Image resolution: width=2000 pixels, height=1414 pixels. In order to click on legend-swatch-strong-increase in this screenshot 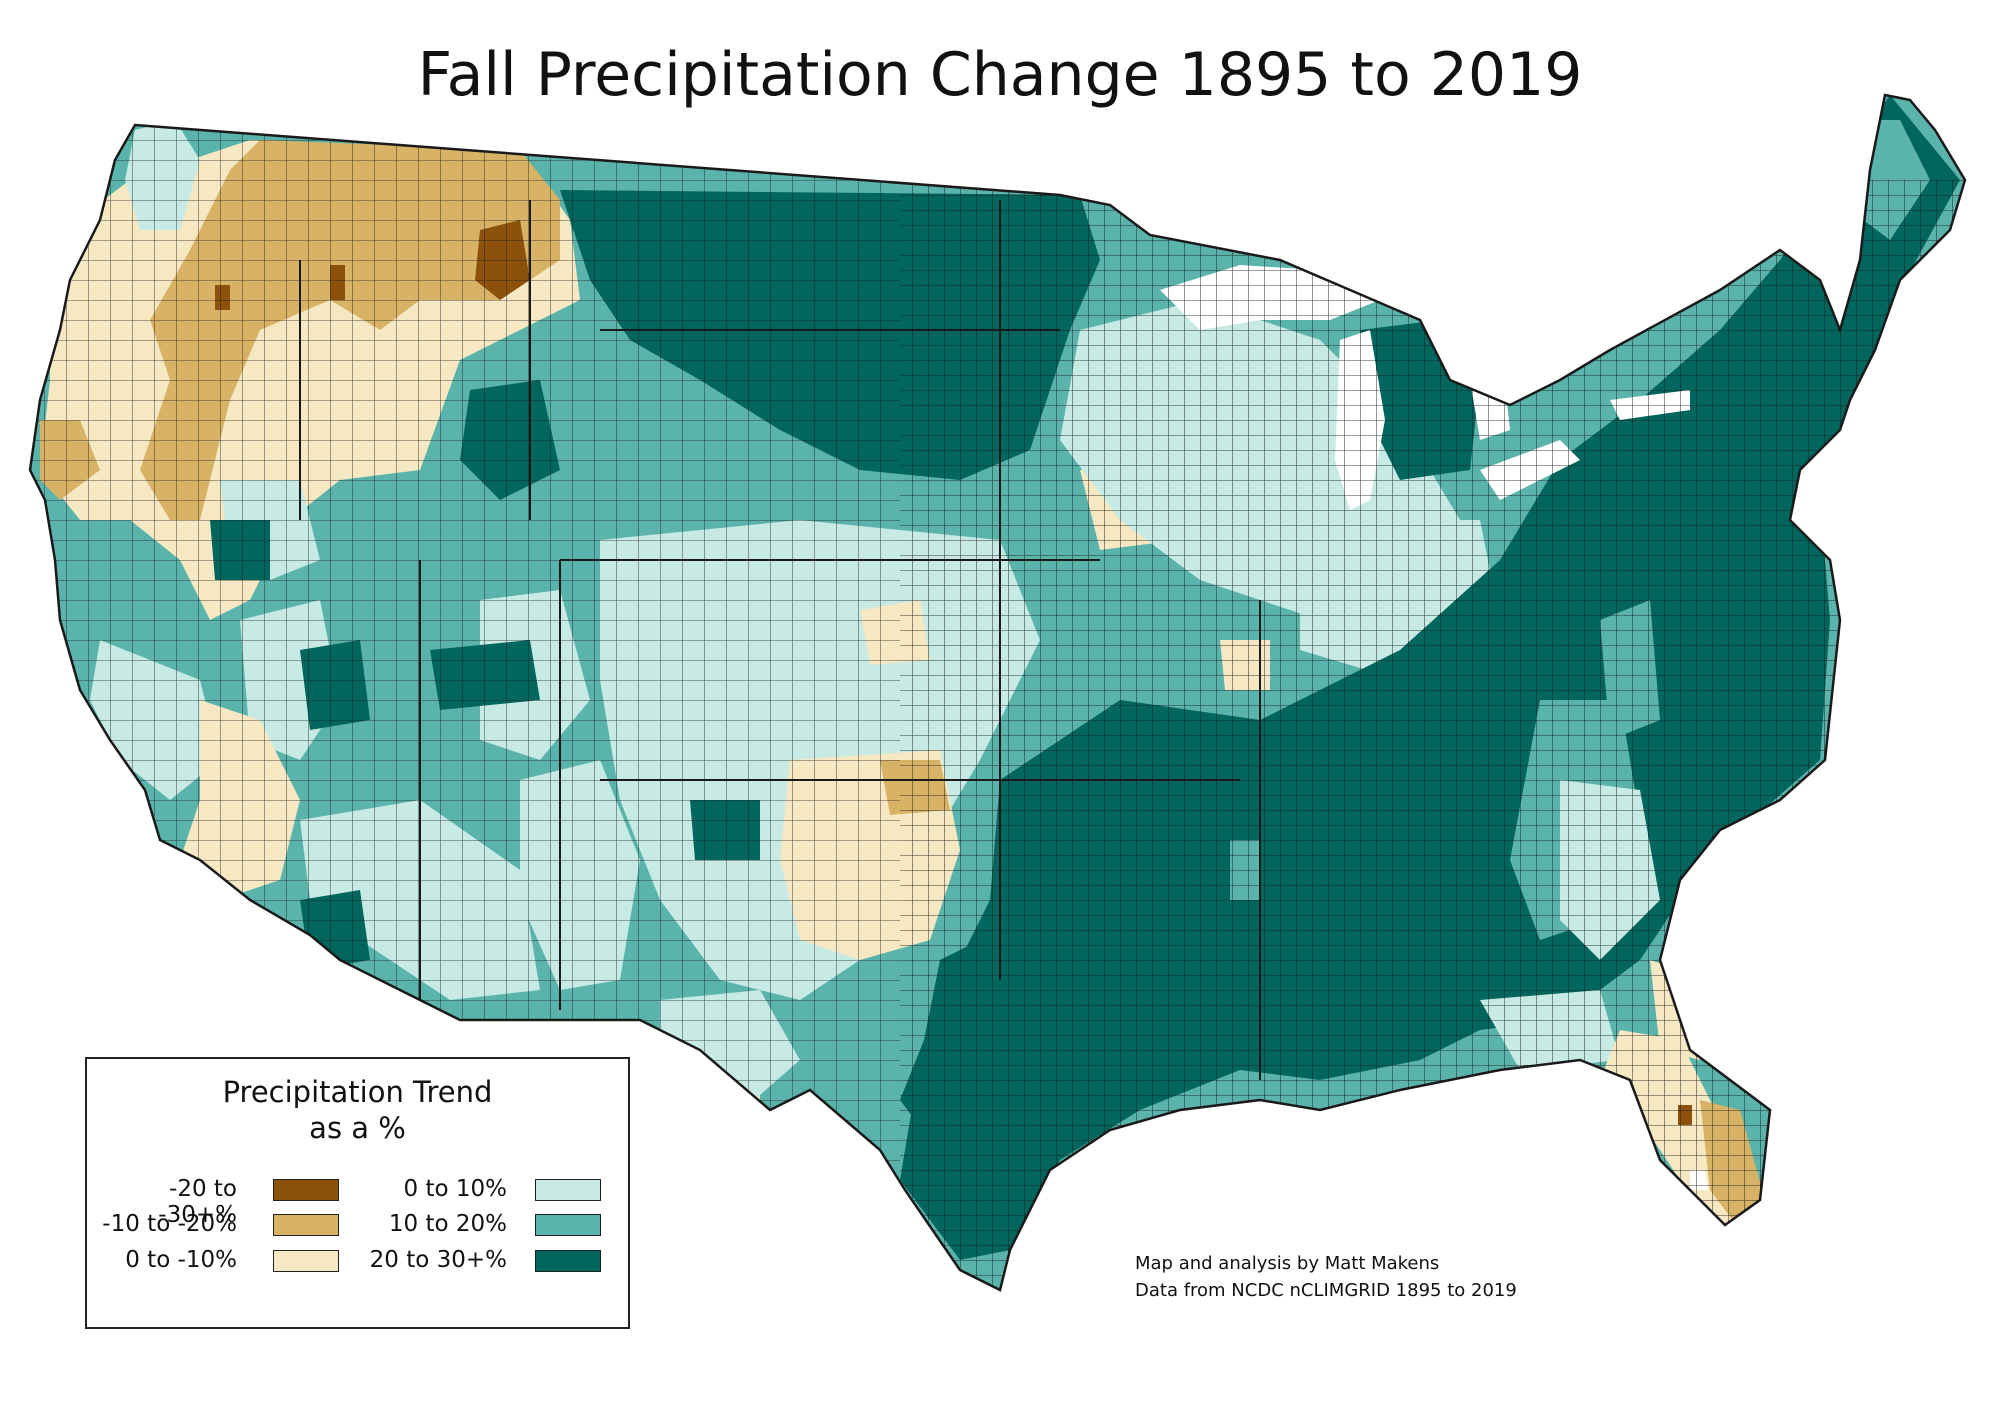, I will do `click(568, 1261)`.